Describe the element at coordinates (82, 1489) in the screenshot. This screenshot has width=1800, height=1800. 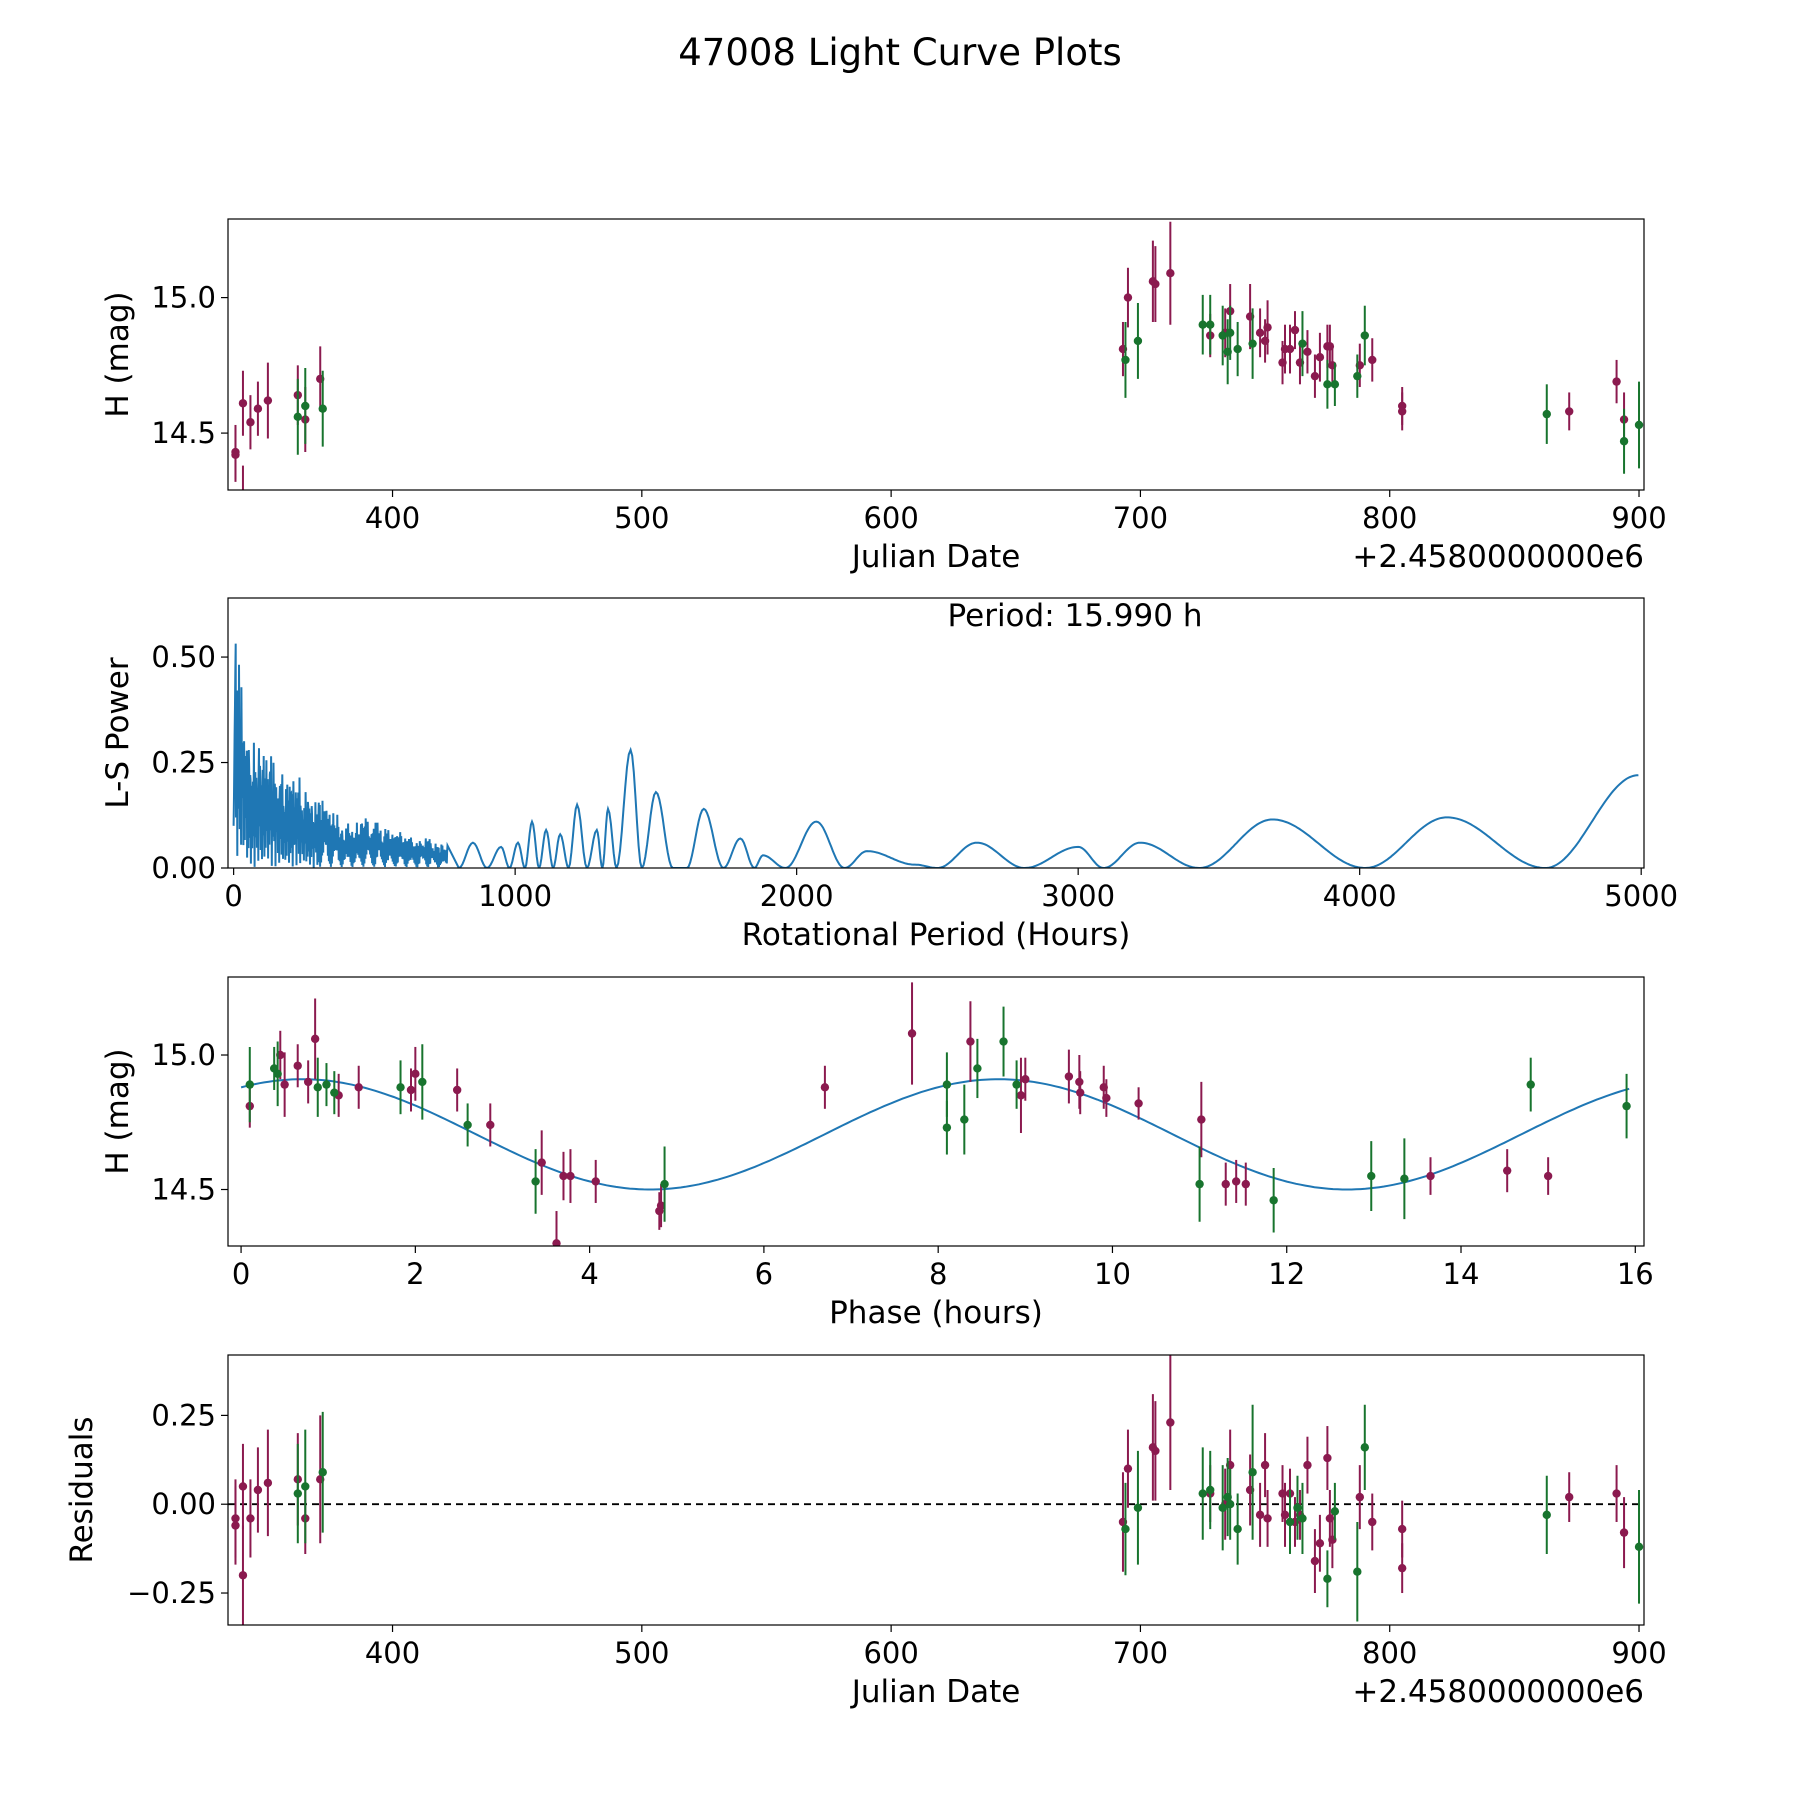
I see `y-axis-label: Residuals` at that location.